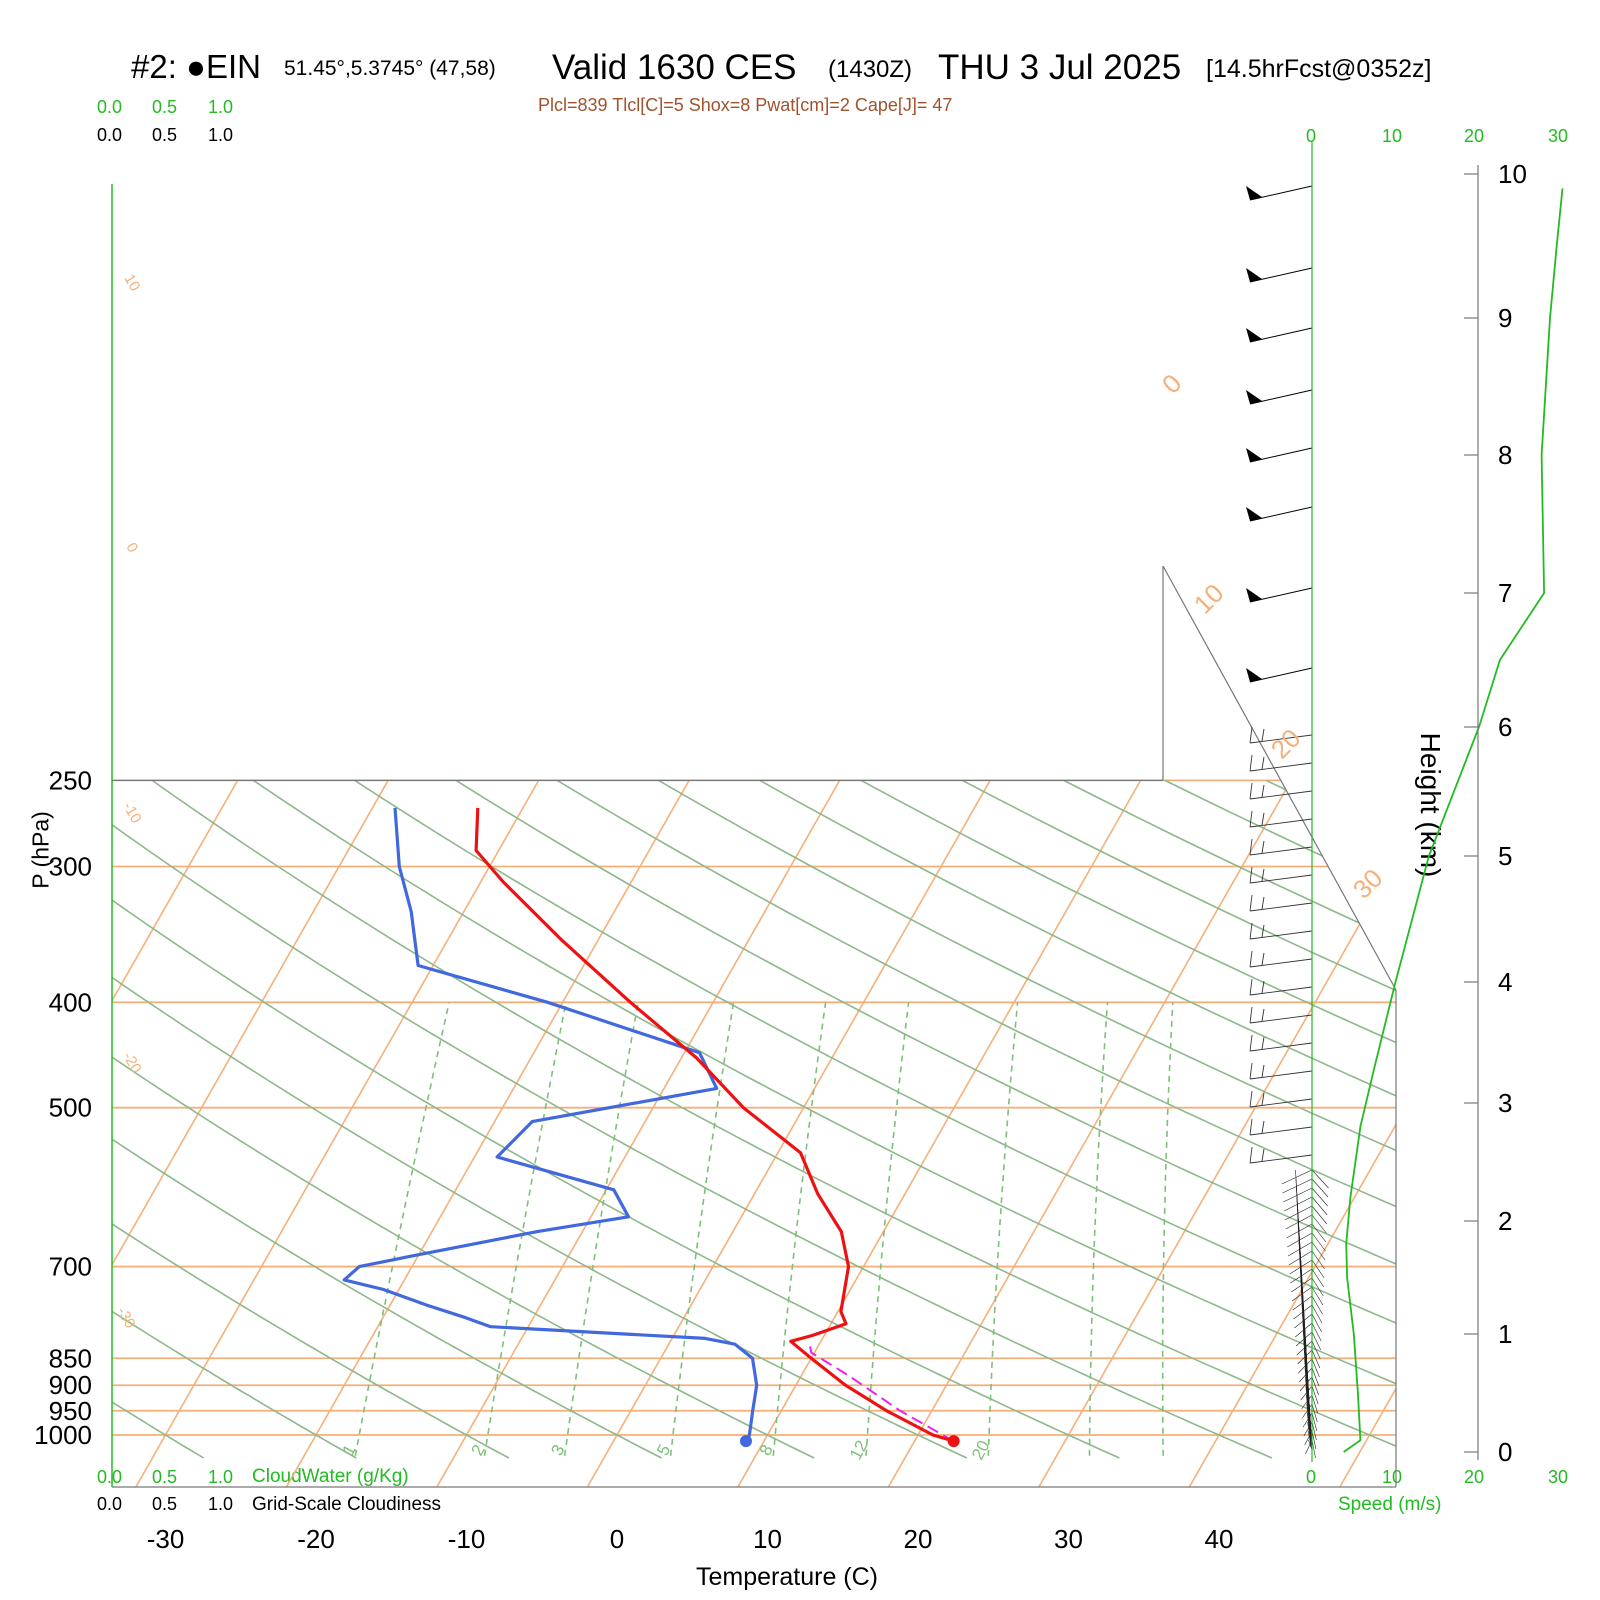 The height and width of the screenshot is (1600, 1600). What do you see at coordinates (132, 1062) in the screenshot?
I see `isotherm-label: -20` at bounding box center [132, 1062].